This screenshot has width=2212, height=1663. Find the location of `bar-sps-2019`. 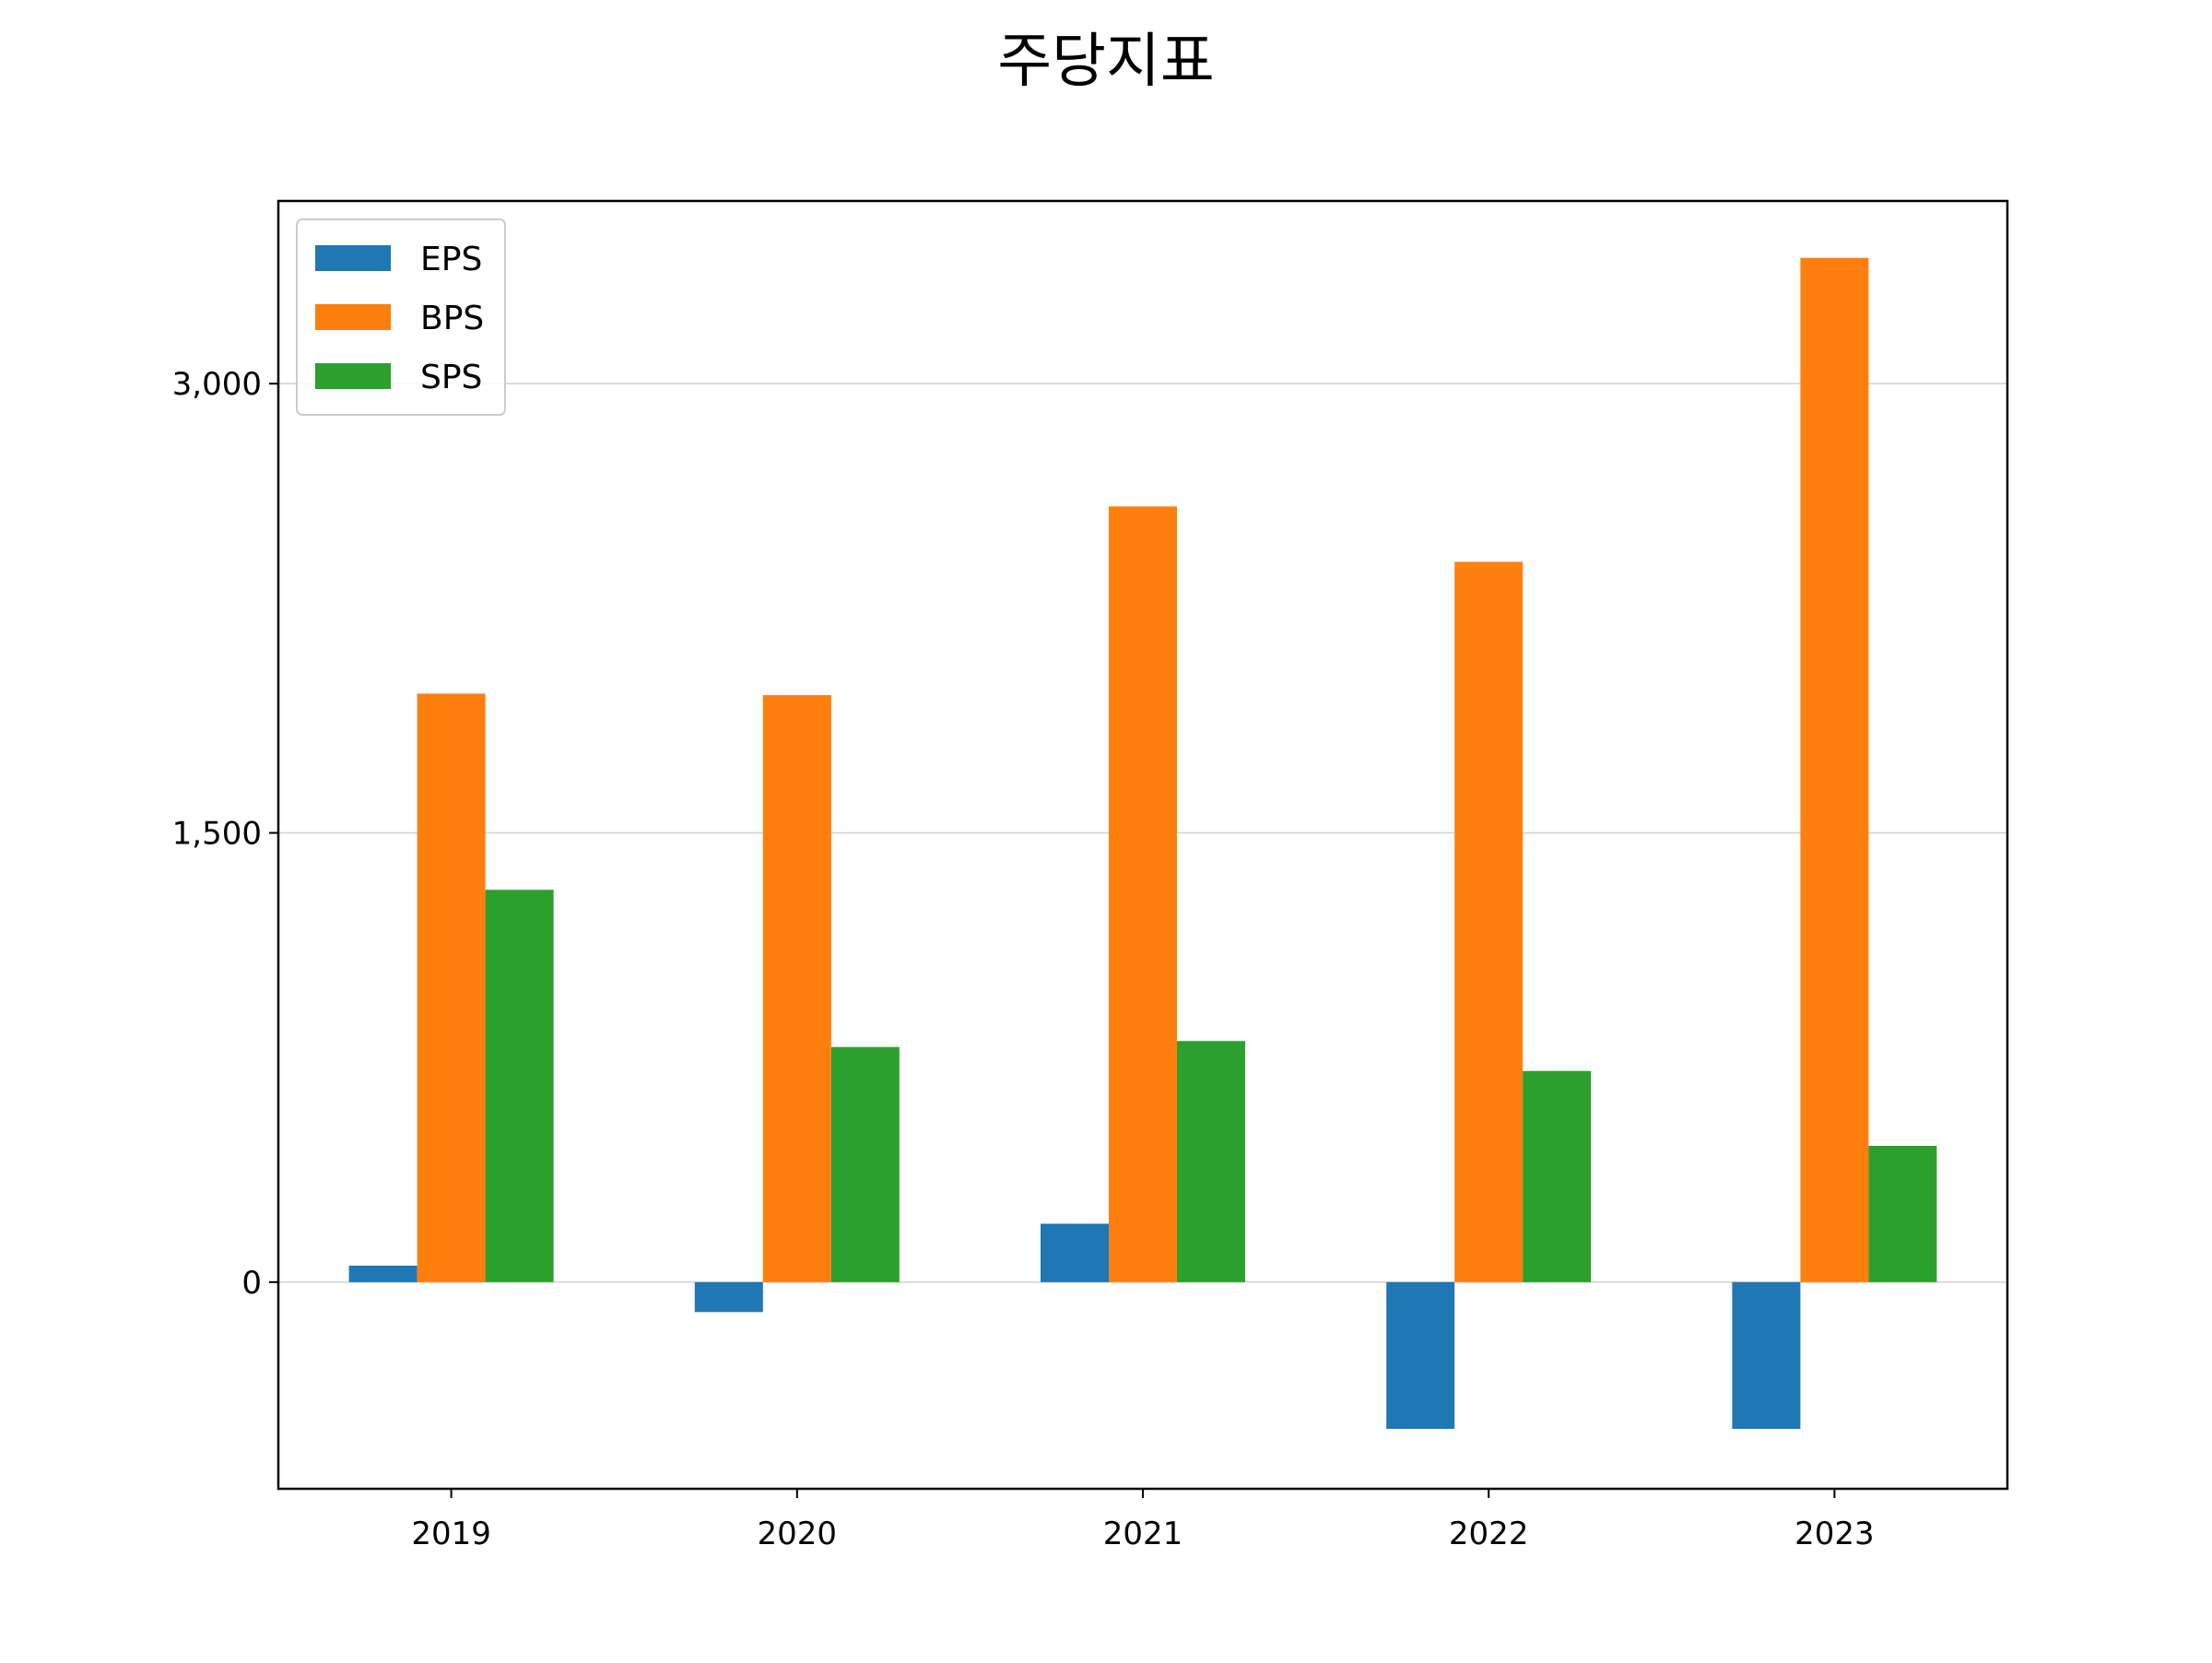

bar-sps-2019 is located at coordinates (519, 1086).